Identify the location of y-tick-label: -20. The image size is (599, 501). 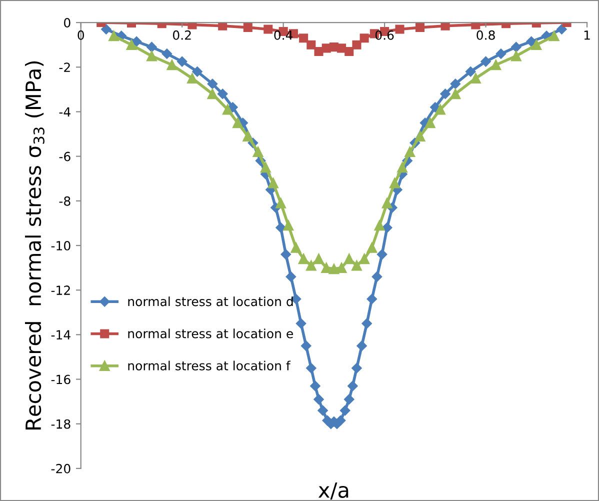
(60, 469).